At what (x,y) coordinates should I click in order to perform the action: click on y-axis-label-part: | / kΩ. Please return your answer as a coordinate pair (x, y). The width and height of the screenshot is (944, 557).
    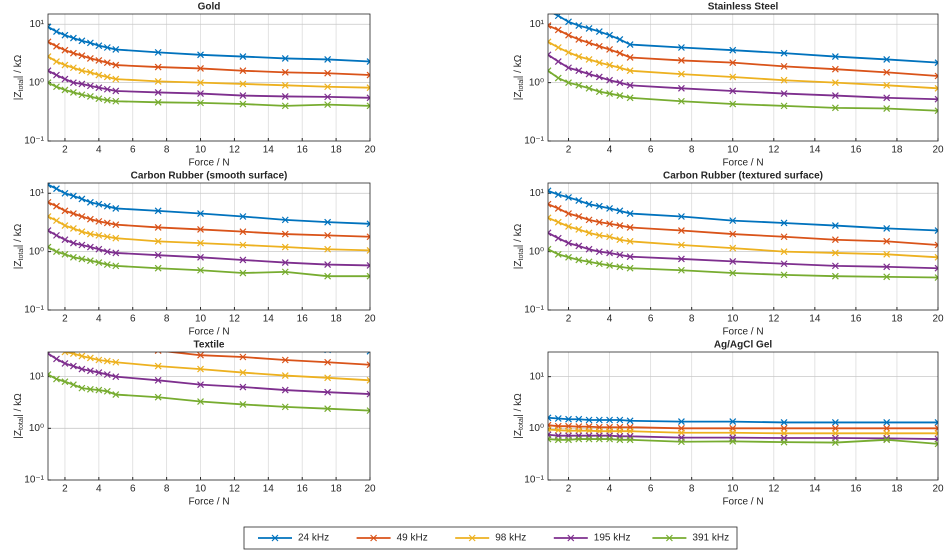
    Looking at the image, I should click on (518, 66).